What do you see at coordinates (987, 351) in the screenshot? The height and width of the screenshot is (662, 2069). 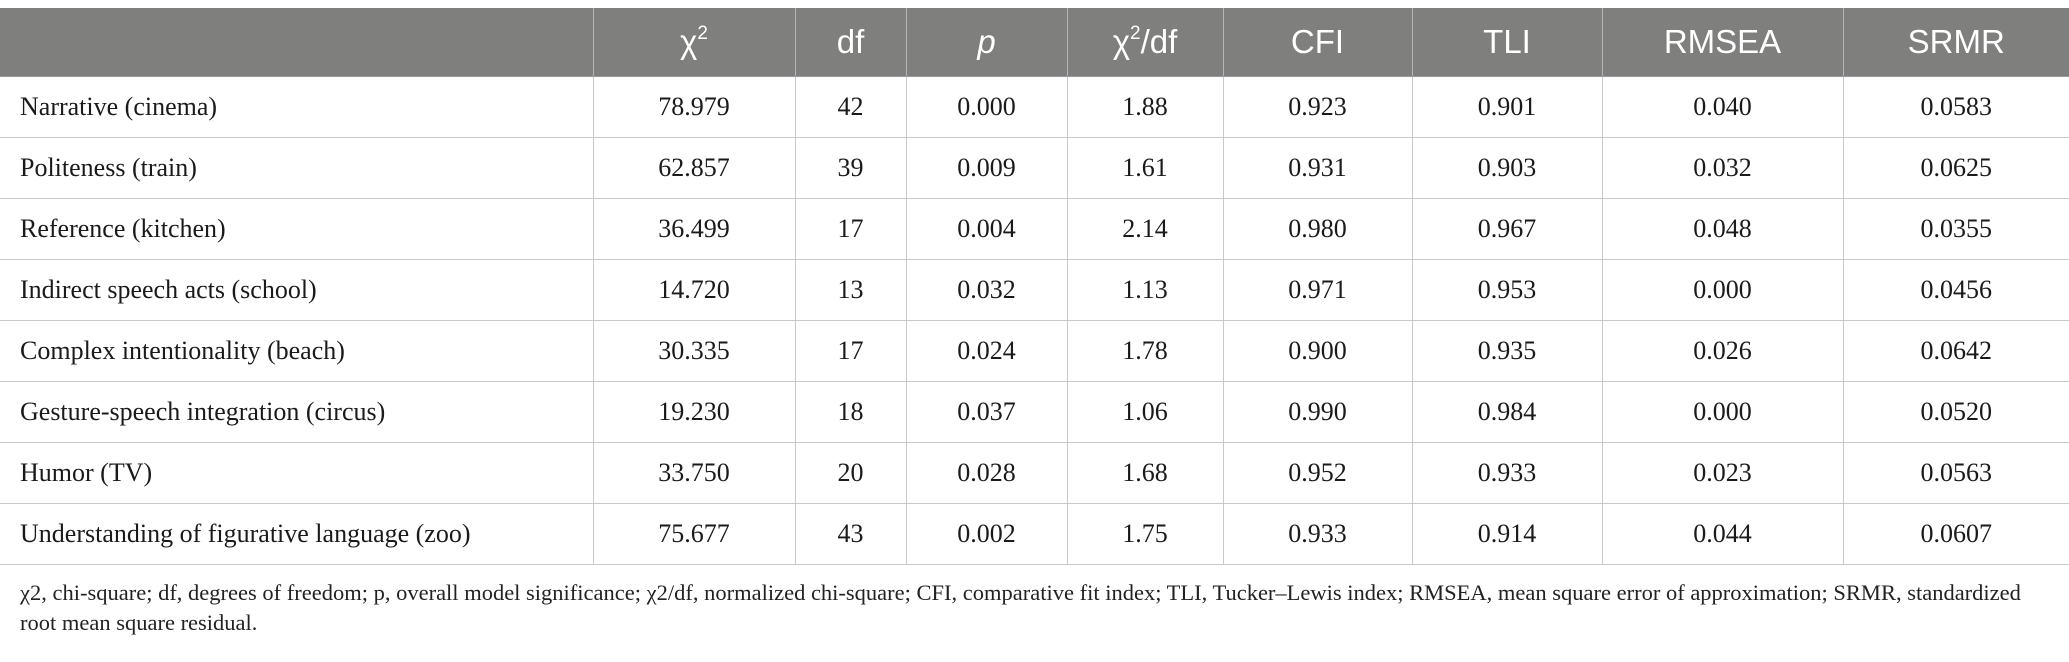 I see `cell-p: 0.024` at bounding box center [987, 351].